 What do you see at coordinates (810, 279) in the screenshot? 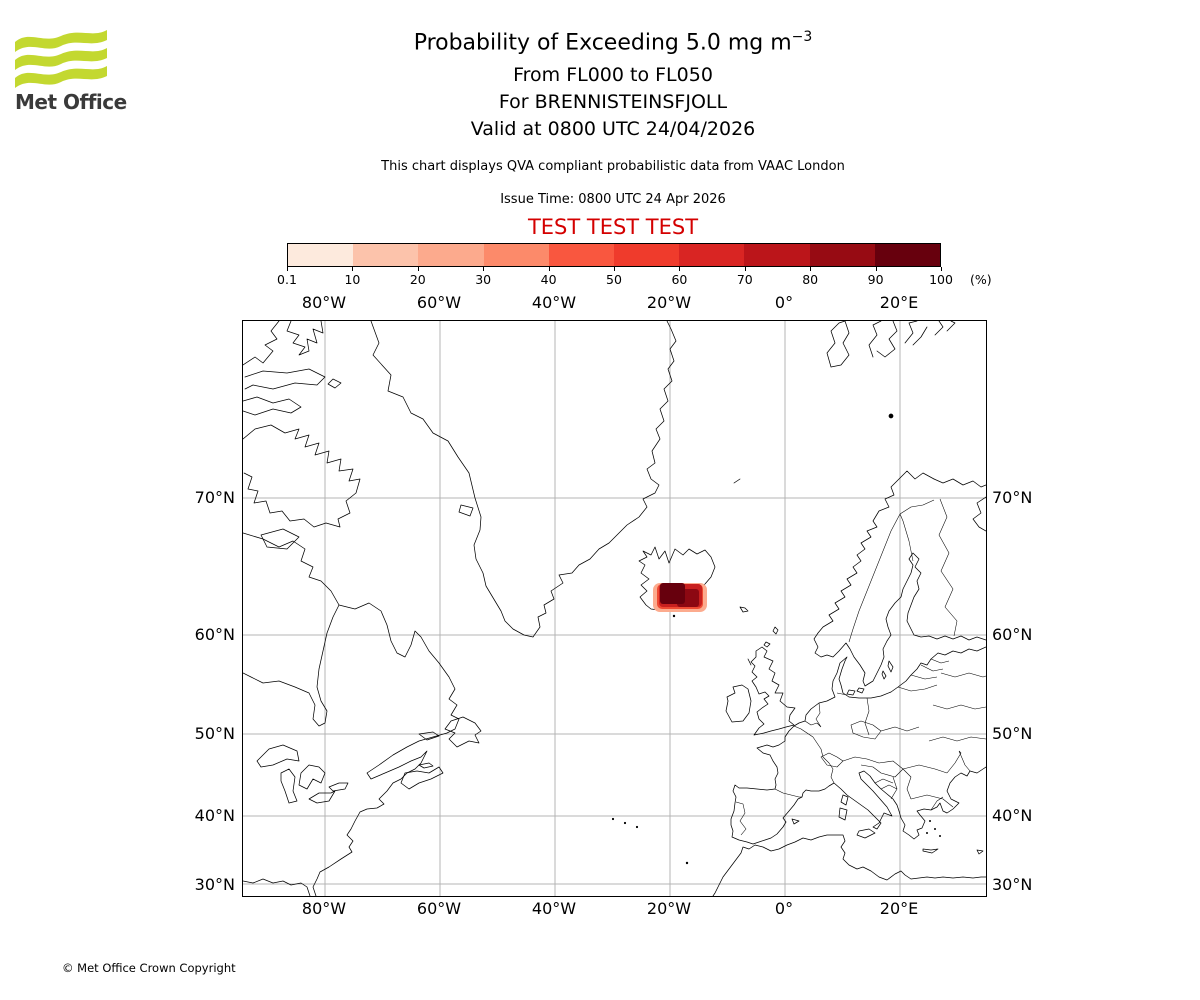
I see `colorbar-tick-label: 80` at bounding box center [810, 279].